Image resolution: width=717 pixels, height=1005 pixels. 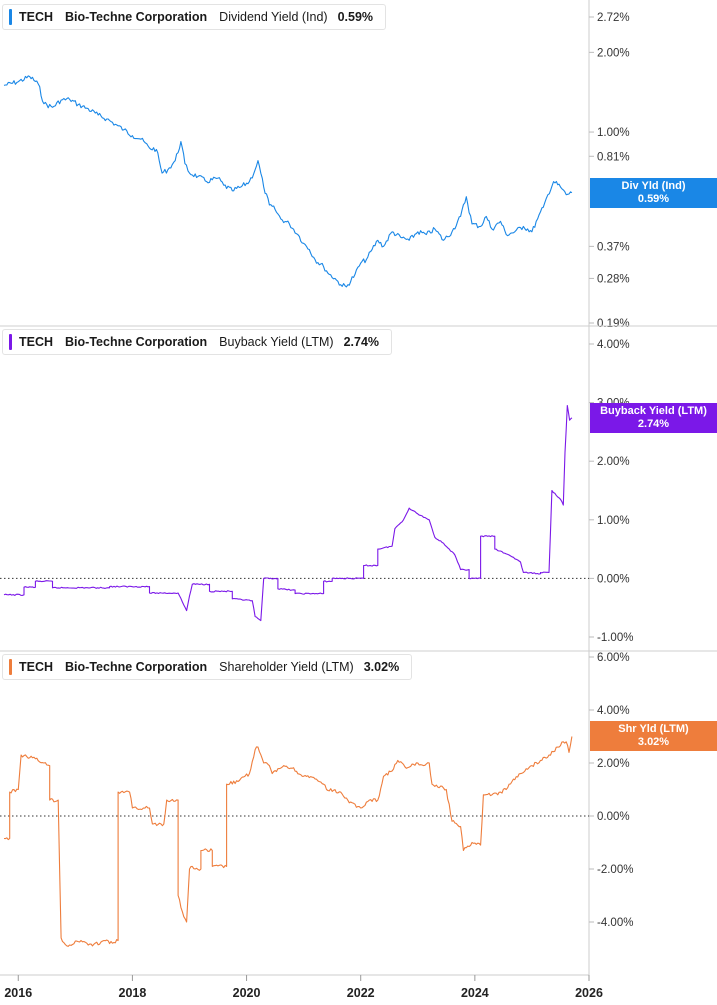 I want to click on panel-1-ytick-label-0: 2.72%, so click(x=613, y=18).